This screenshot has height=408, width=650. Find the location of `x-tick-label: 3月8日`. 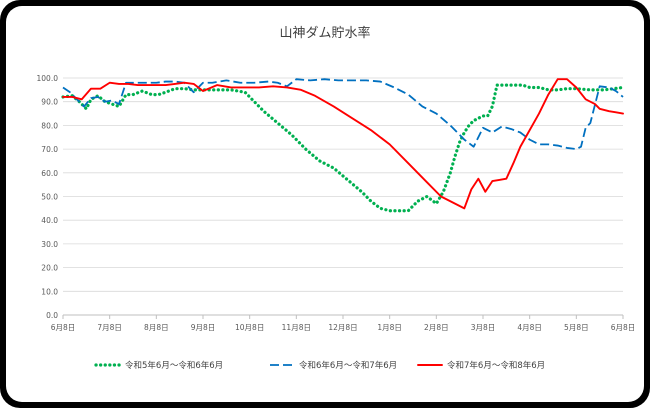

x-tick-label: 3月8日 is located at coordinates (483, 327).